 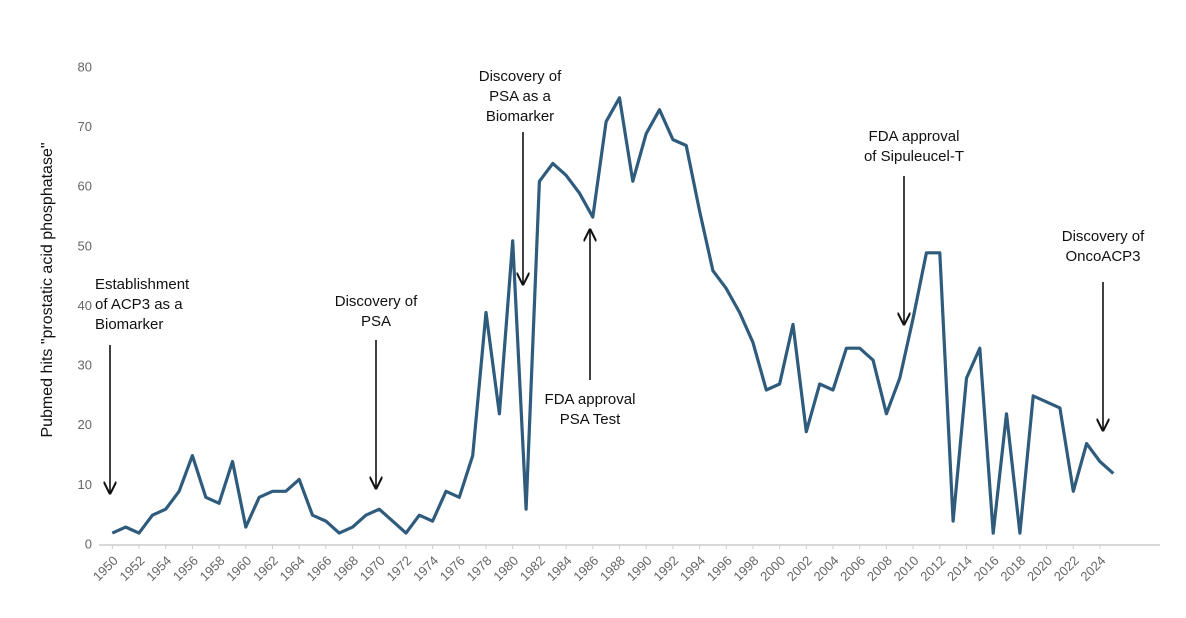 What do you see at coordinates (1039, 568) in the screenshot?
I see `x-tick-label: 2020` at bounding box center [1039, 568].